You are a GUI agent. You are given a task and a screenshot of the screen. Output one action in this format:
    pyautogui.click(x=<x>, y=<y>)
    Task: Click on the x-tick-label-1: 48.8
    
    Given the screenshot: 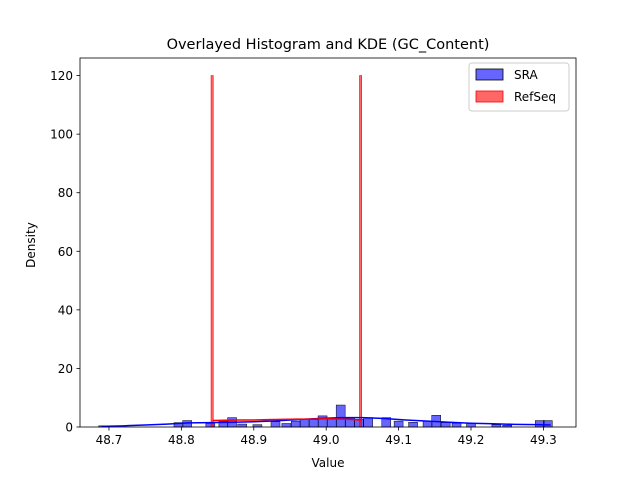 What is the action you would take?
    pyautogui.click(x=181, y=440)
    